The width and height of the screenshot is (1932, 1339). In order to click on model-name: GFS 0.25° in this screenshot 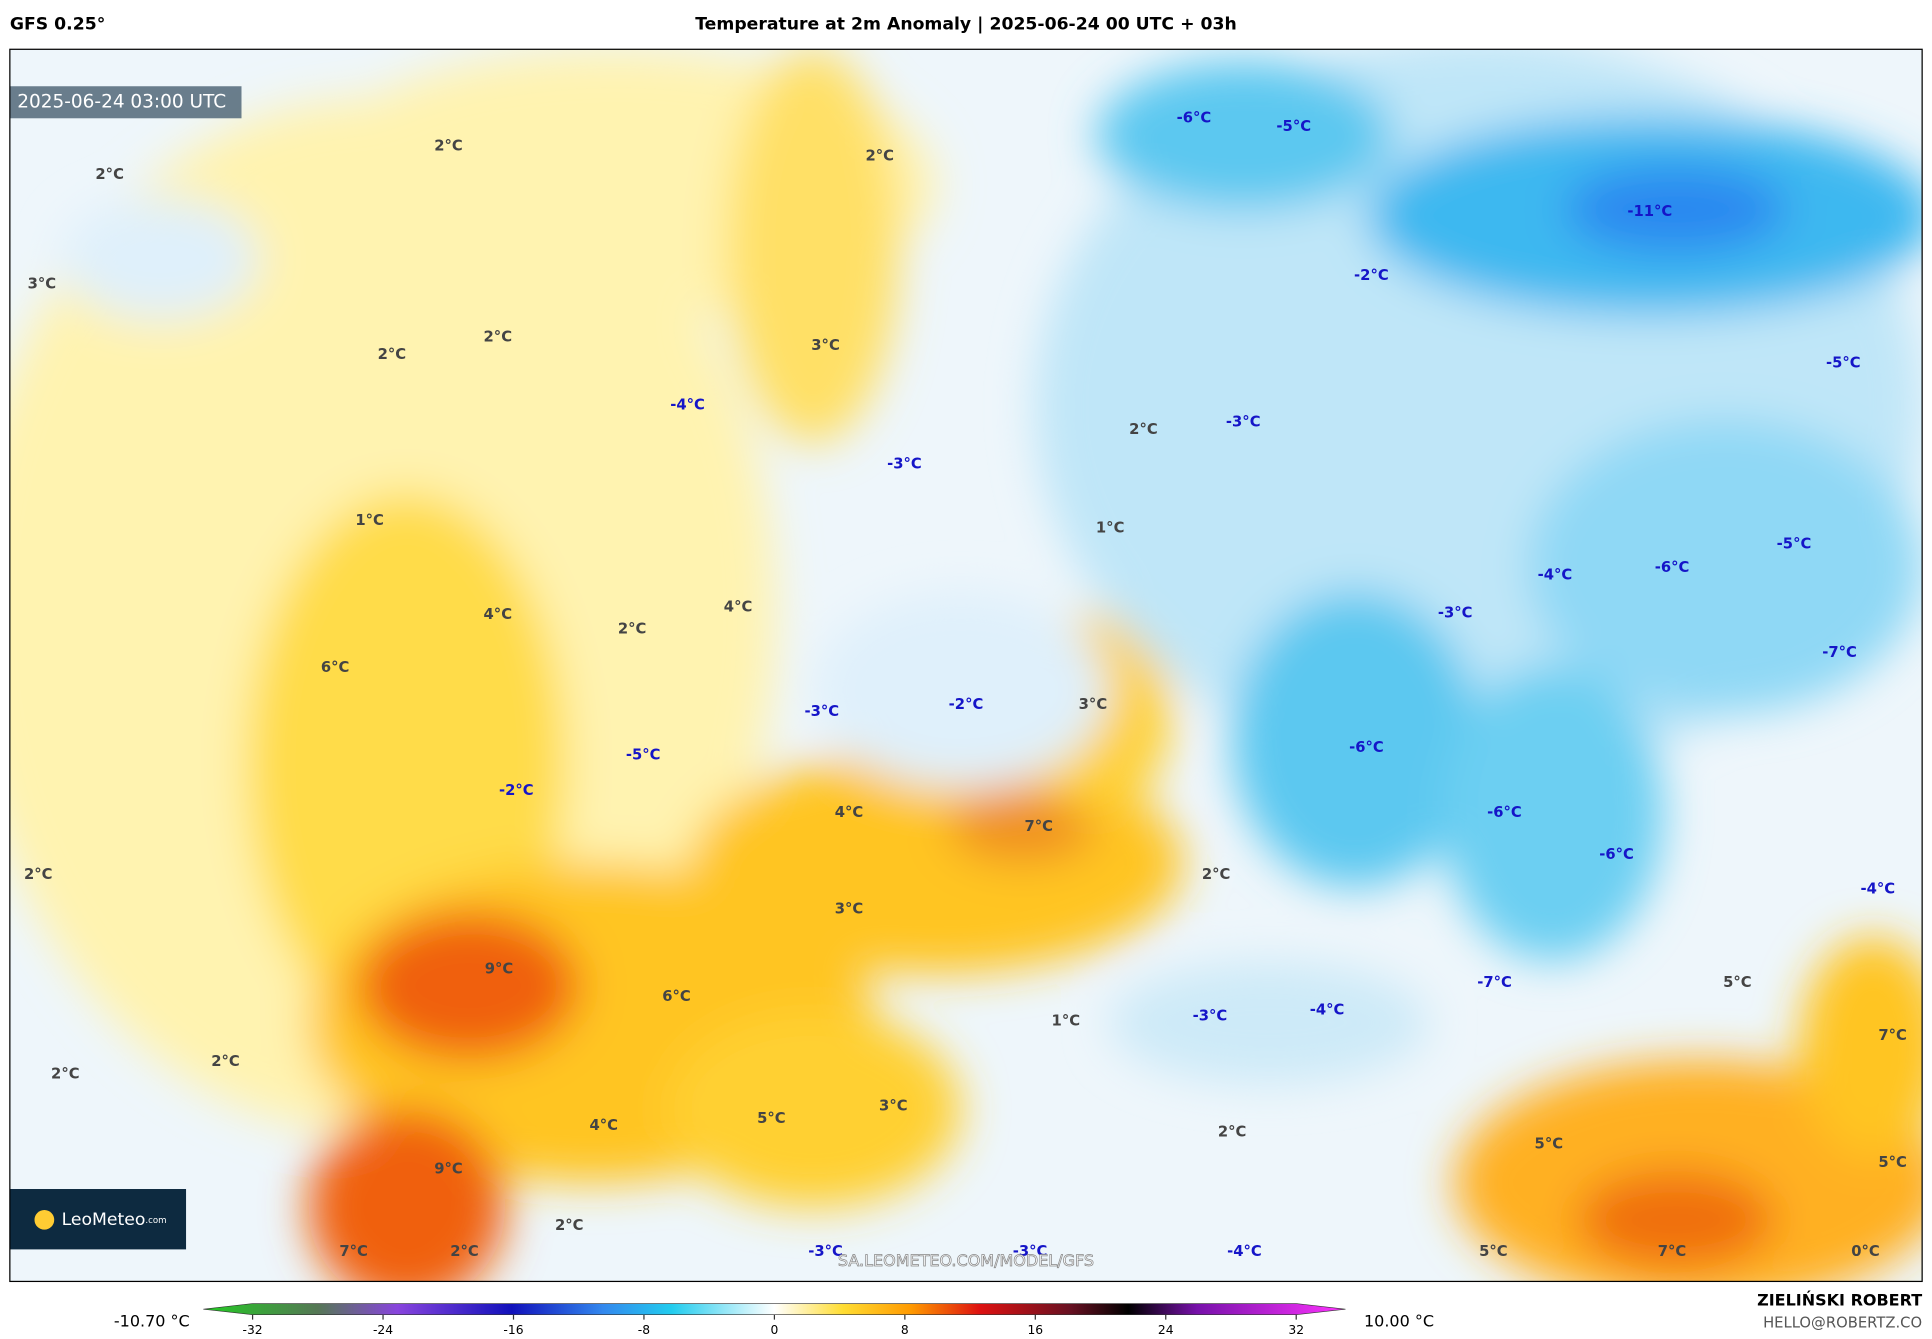, I will do `click(57, 25)`.